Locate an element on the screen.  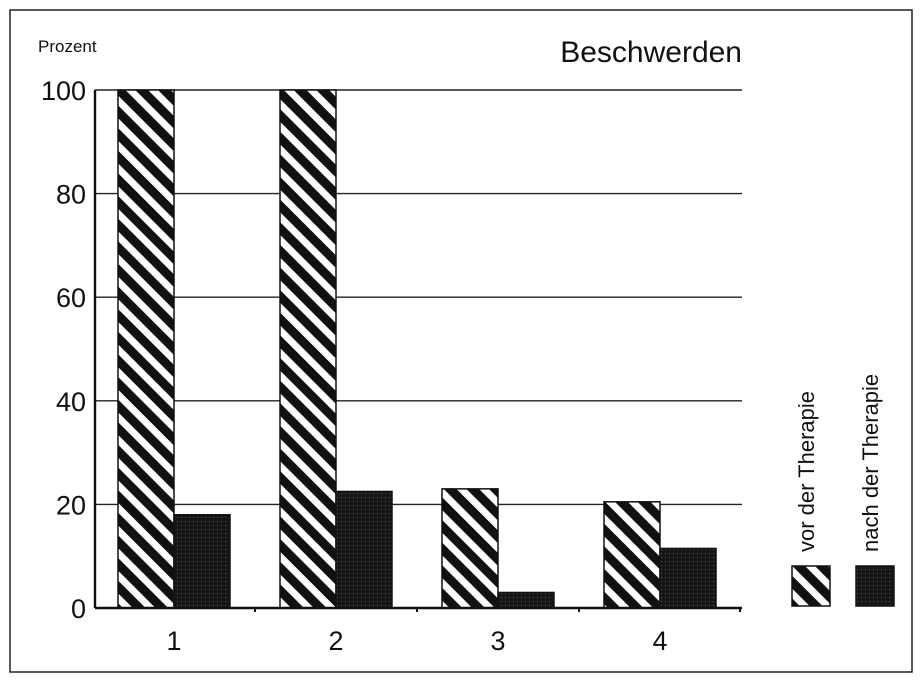
y-tick-label: 100 is located at coordinates (63, 91).